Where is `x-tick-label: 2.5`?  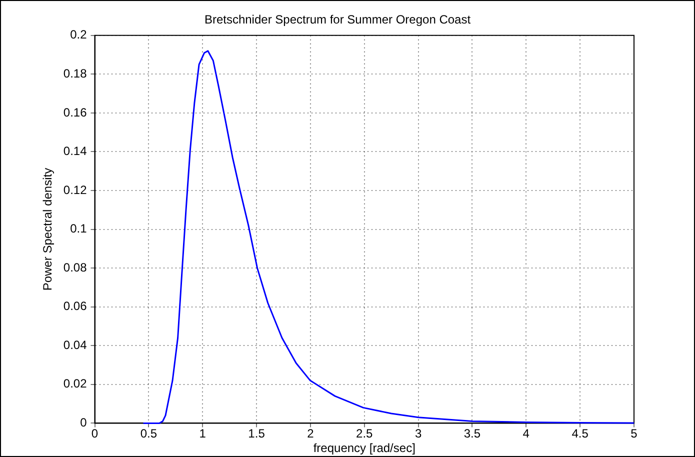 x-tick-label: 2.5 is located at coordinates (365, 433).